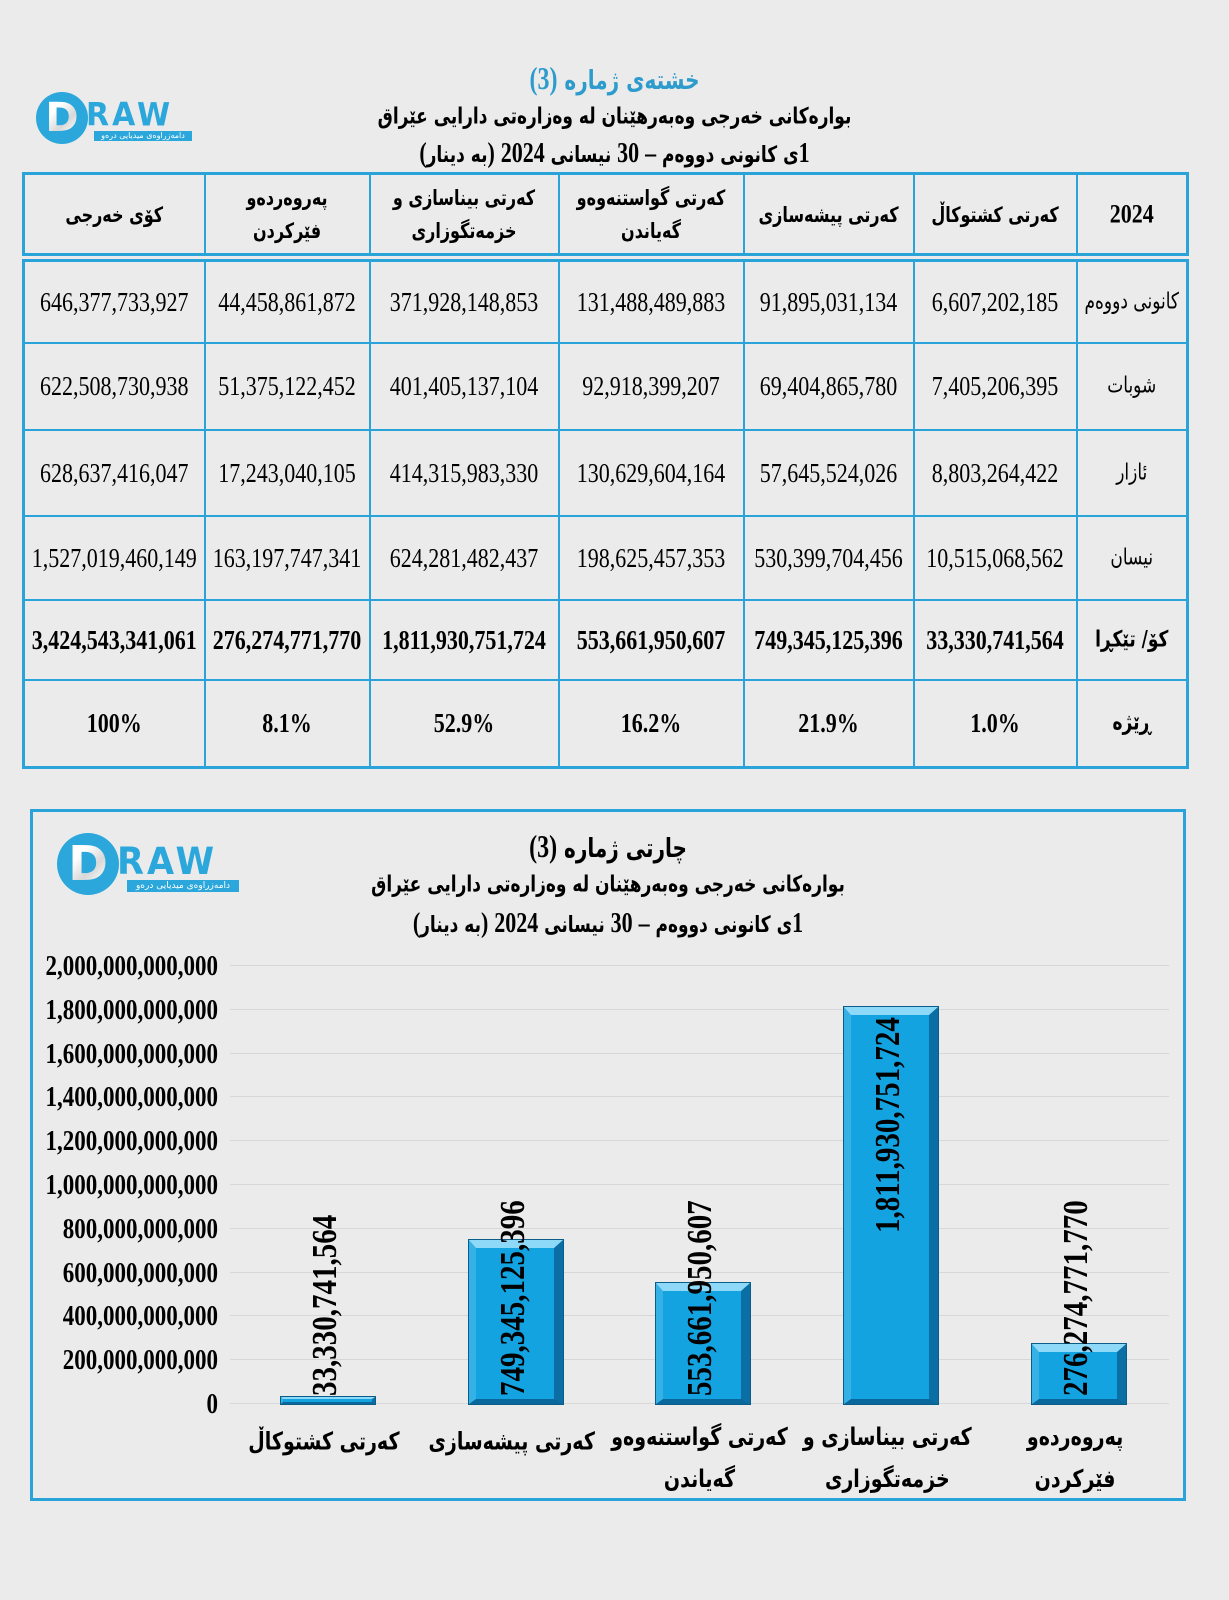 The image size is (1229, 1600). What do you see at coordinates (212, 1403) in the screenshot?
I see `y-tick-text-0: 0` at bounding box center [212, 1403].